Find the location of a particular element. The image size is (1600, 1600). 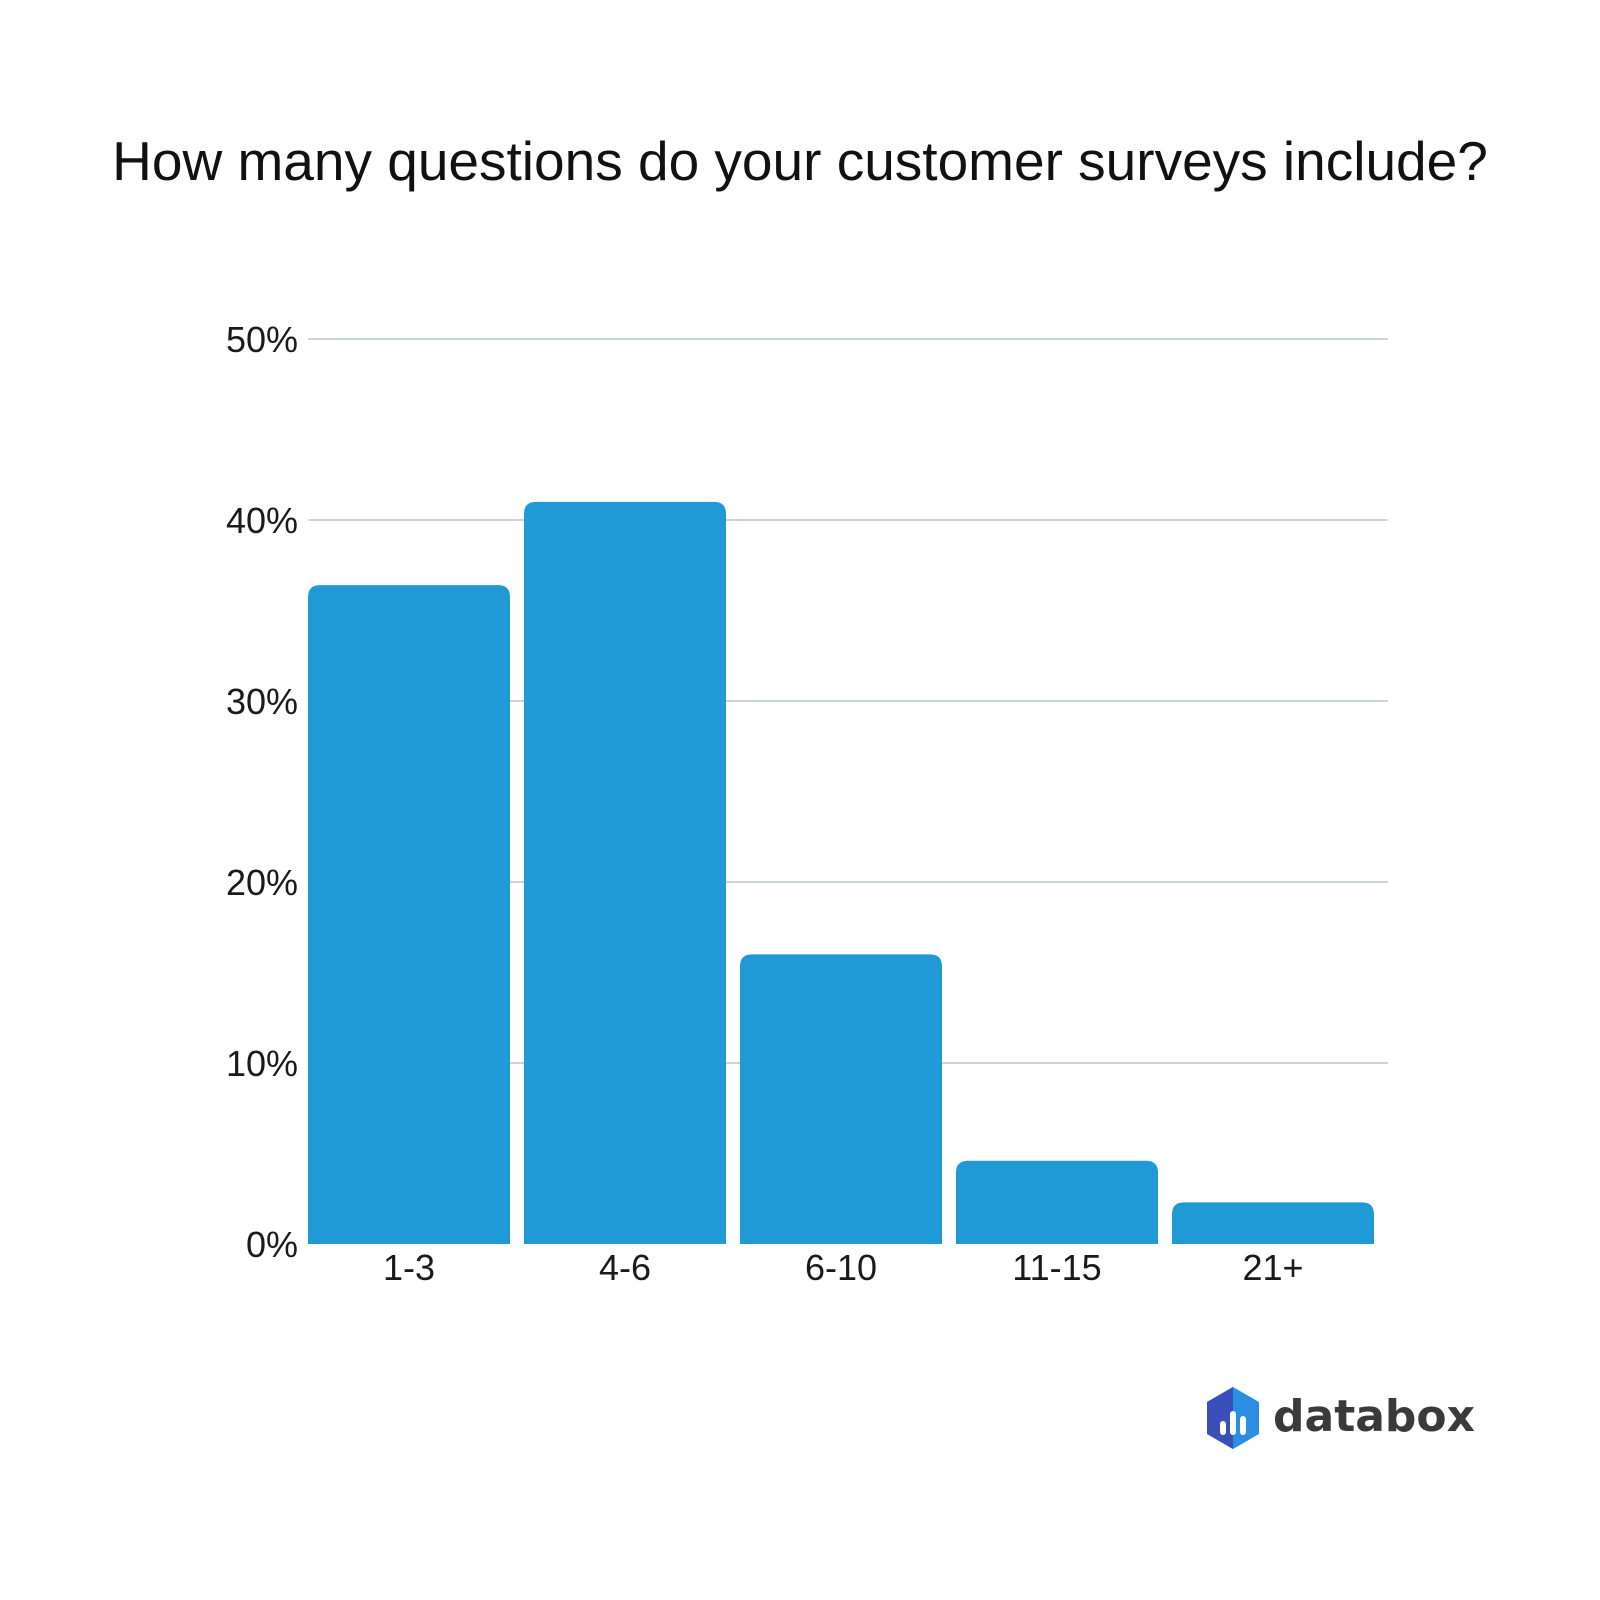

databox-logo: databox is located at coordinates (1339, 1421).